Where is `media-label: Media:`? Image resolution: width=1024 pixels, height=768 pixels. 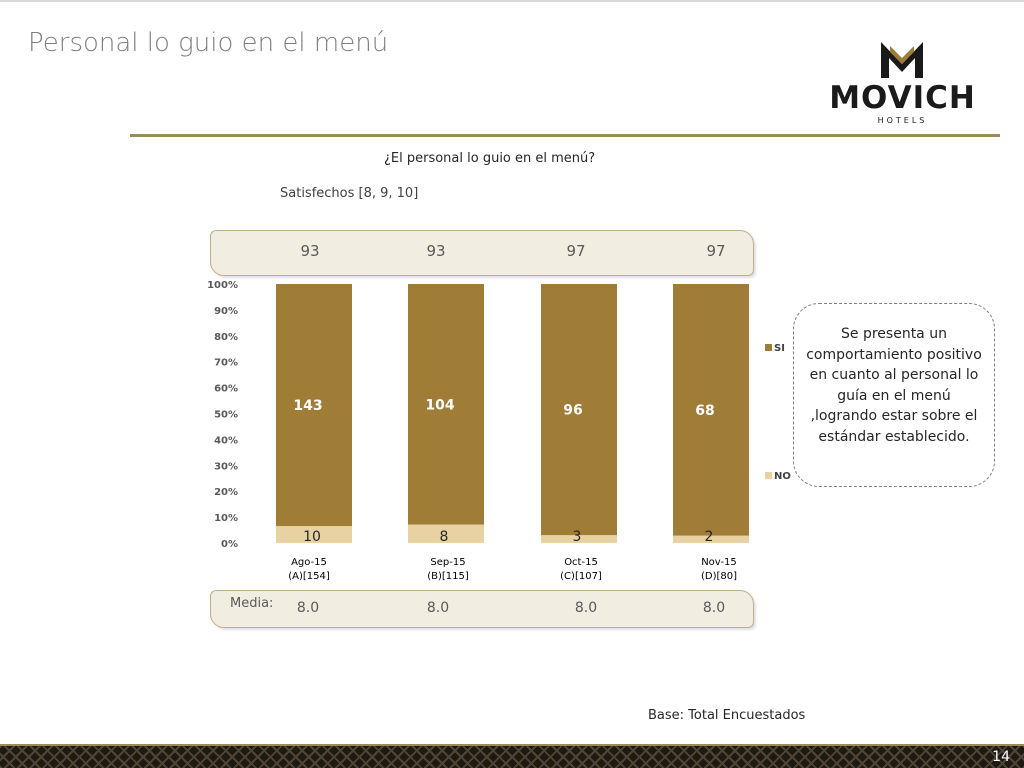
media-label: Media: is located at coordinates (252, 603).